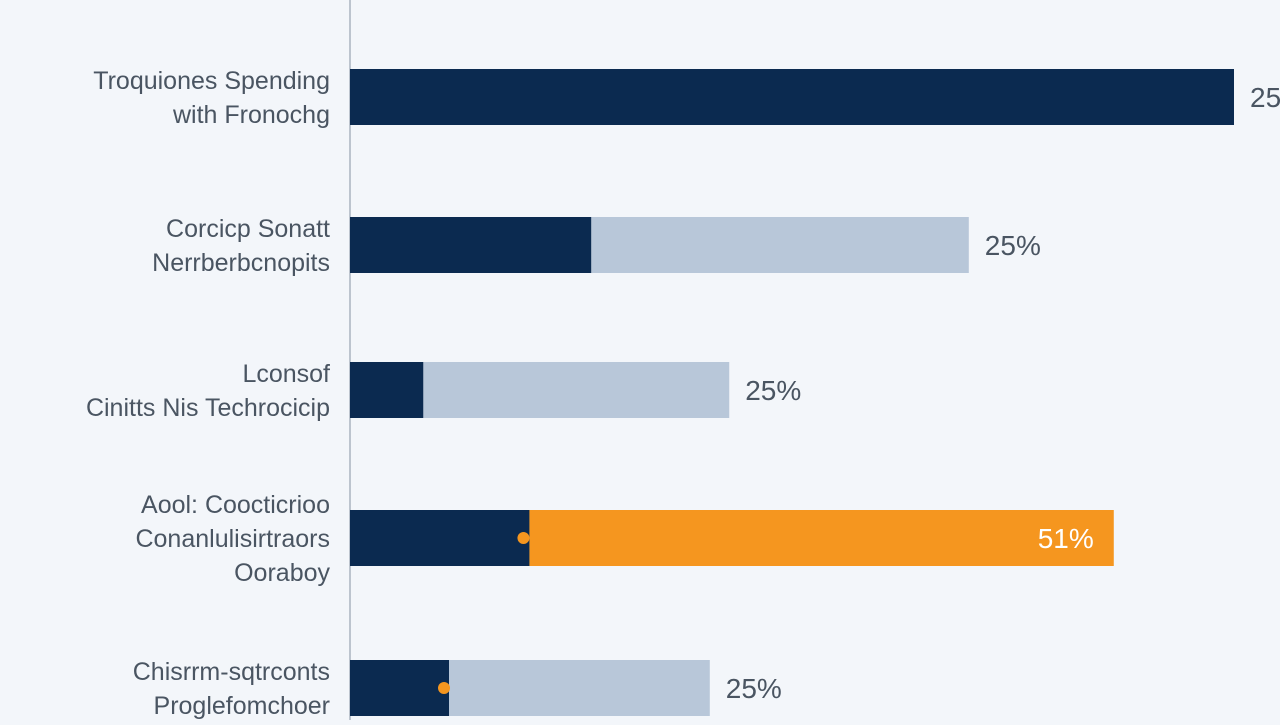 This screenshot has width=1280, height=725. I want to click on category-label-3-1: Conanlulisirtraors, so click(232, 539).